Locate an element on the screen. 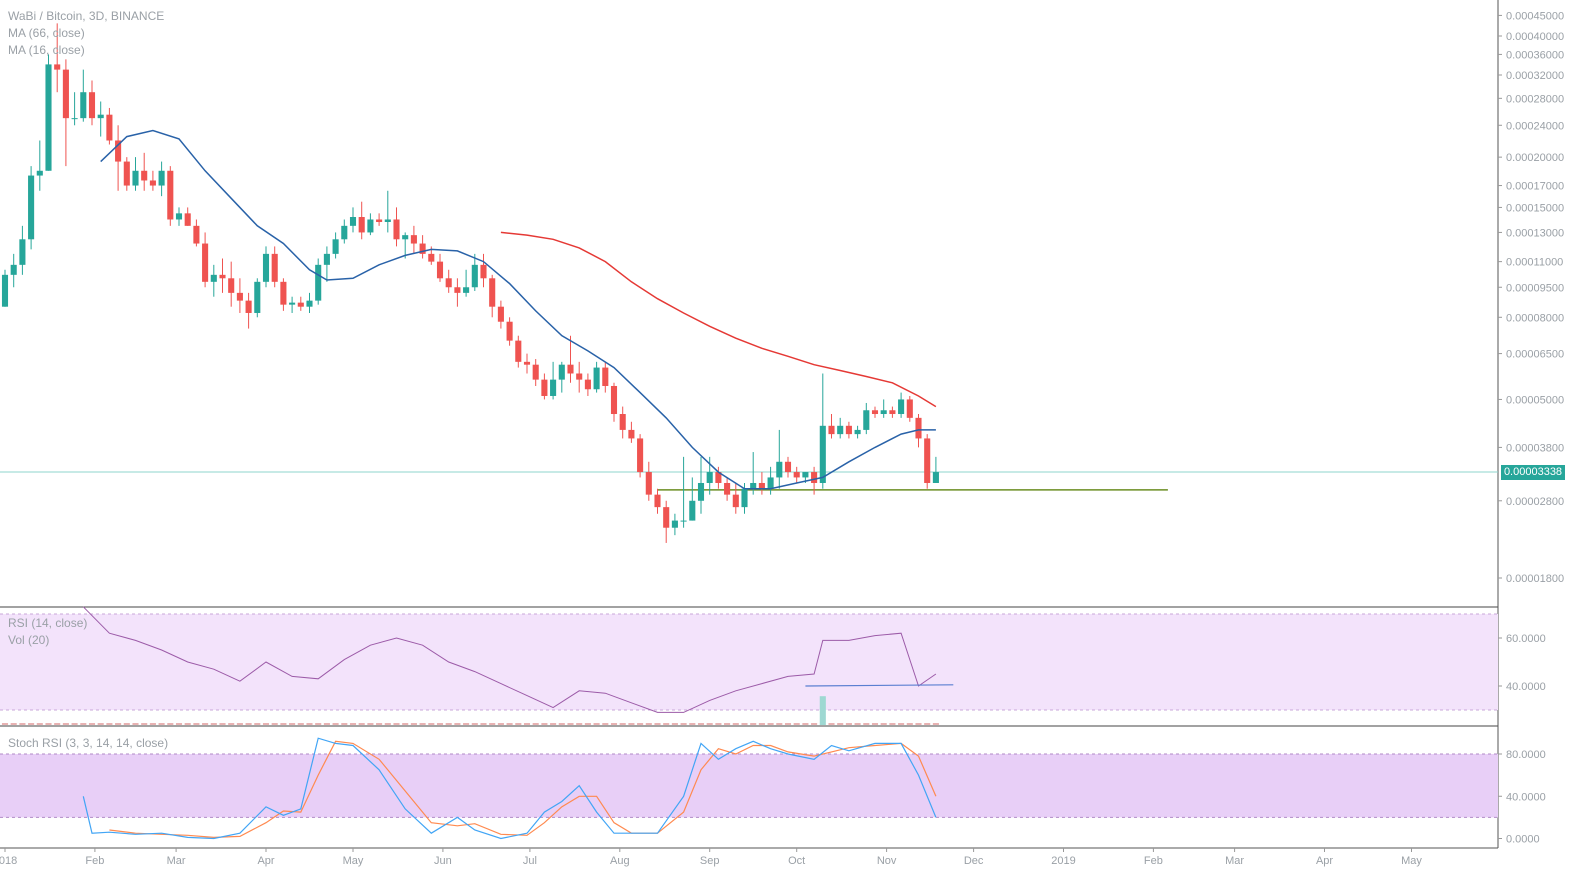  rsi-axis-label: 40.0000 is located at coordinates (1526, 687).